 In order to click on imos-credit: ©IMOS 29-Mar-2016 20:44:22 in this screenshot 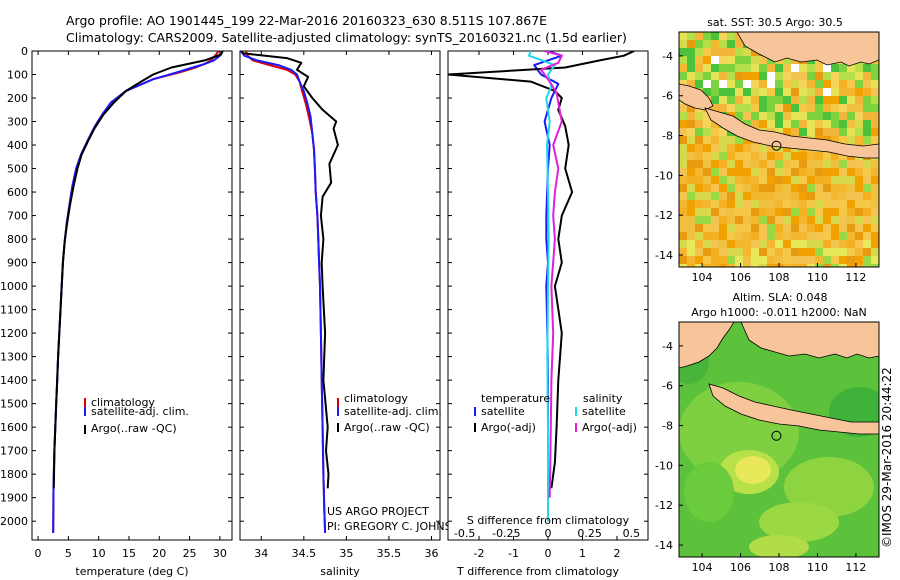, I will do `click(887, 457)`.